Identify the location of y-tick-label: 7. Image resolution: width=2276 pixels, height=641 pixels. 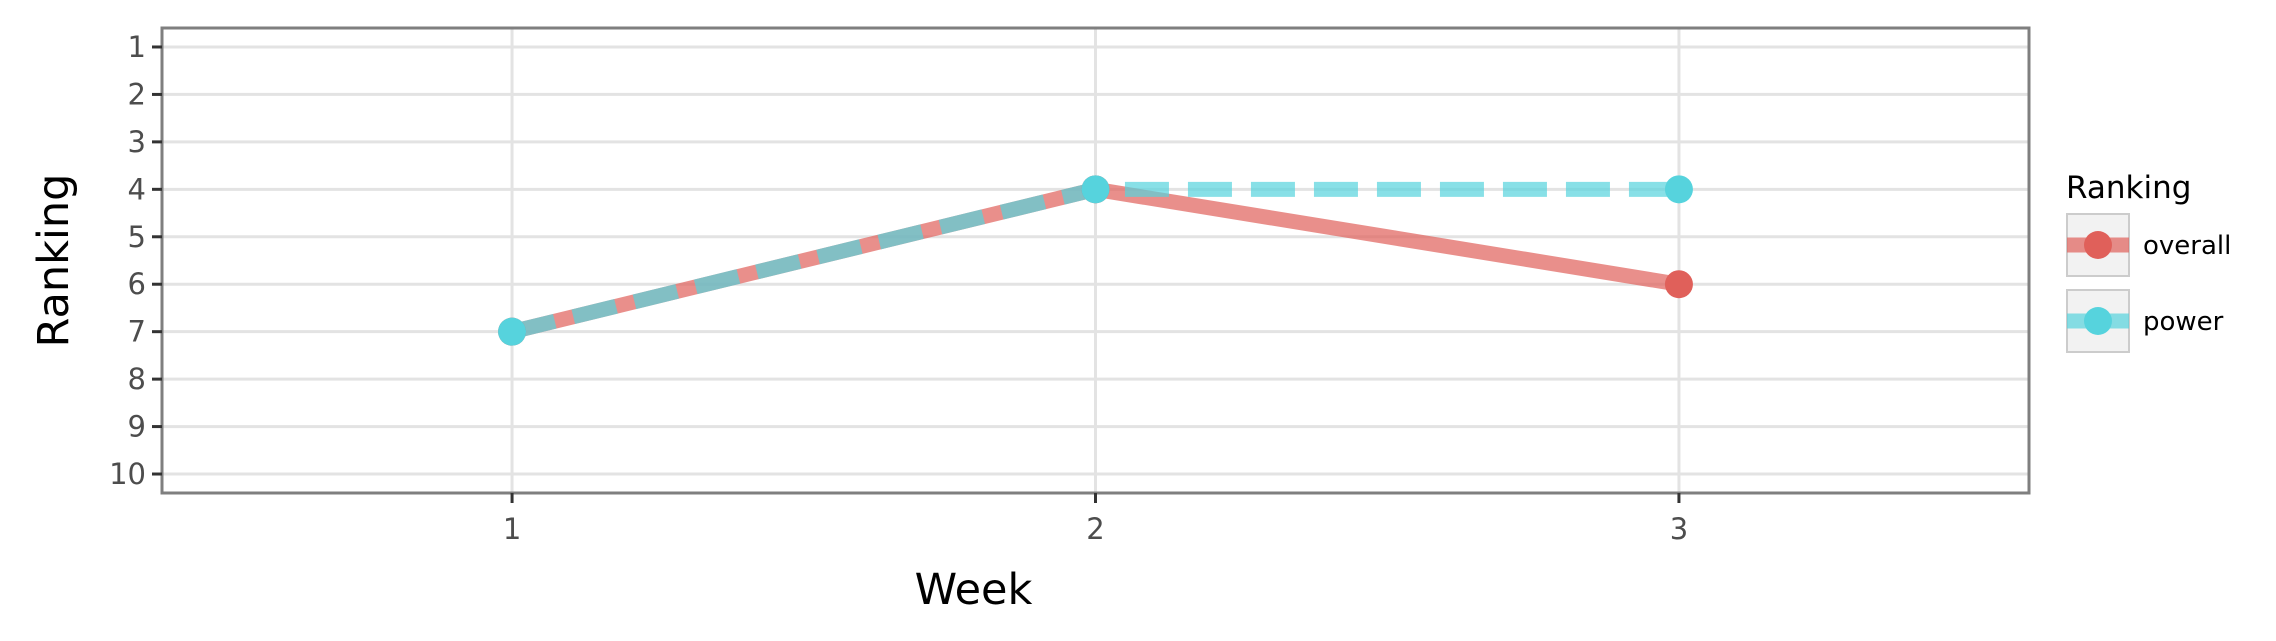
(137, 332).